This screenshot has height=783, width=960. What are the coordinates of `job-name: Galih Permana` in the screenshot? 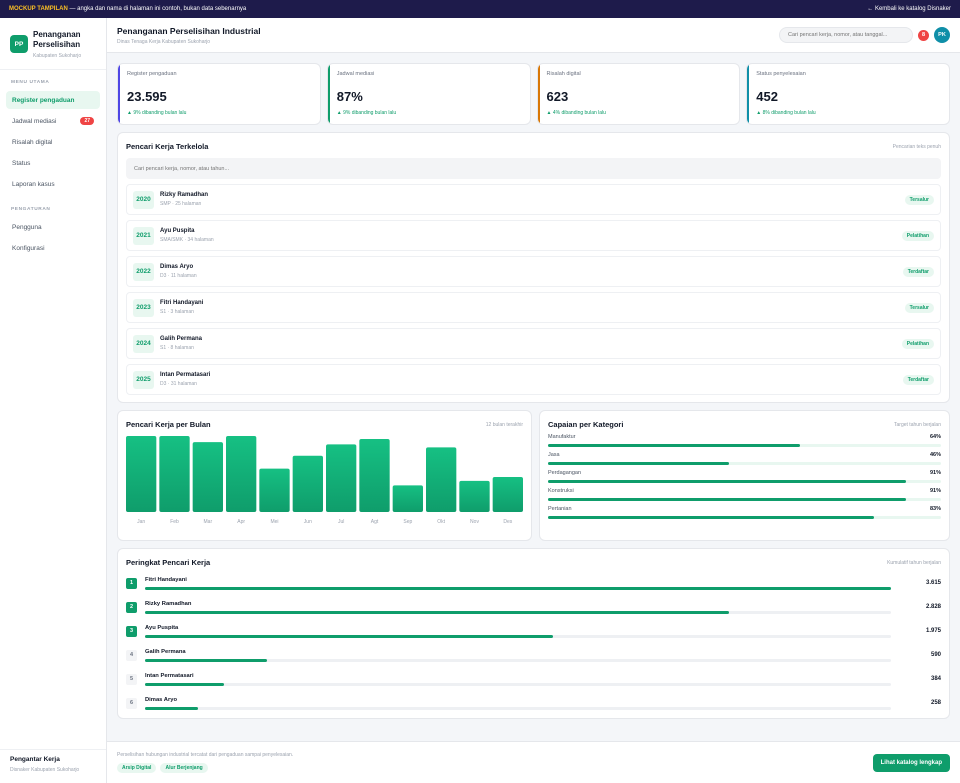 It's located at (181, 339).